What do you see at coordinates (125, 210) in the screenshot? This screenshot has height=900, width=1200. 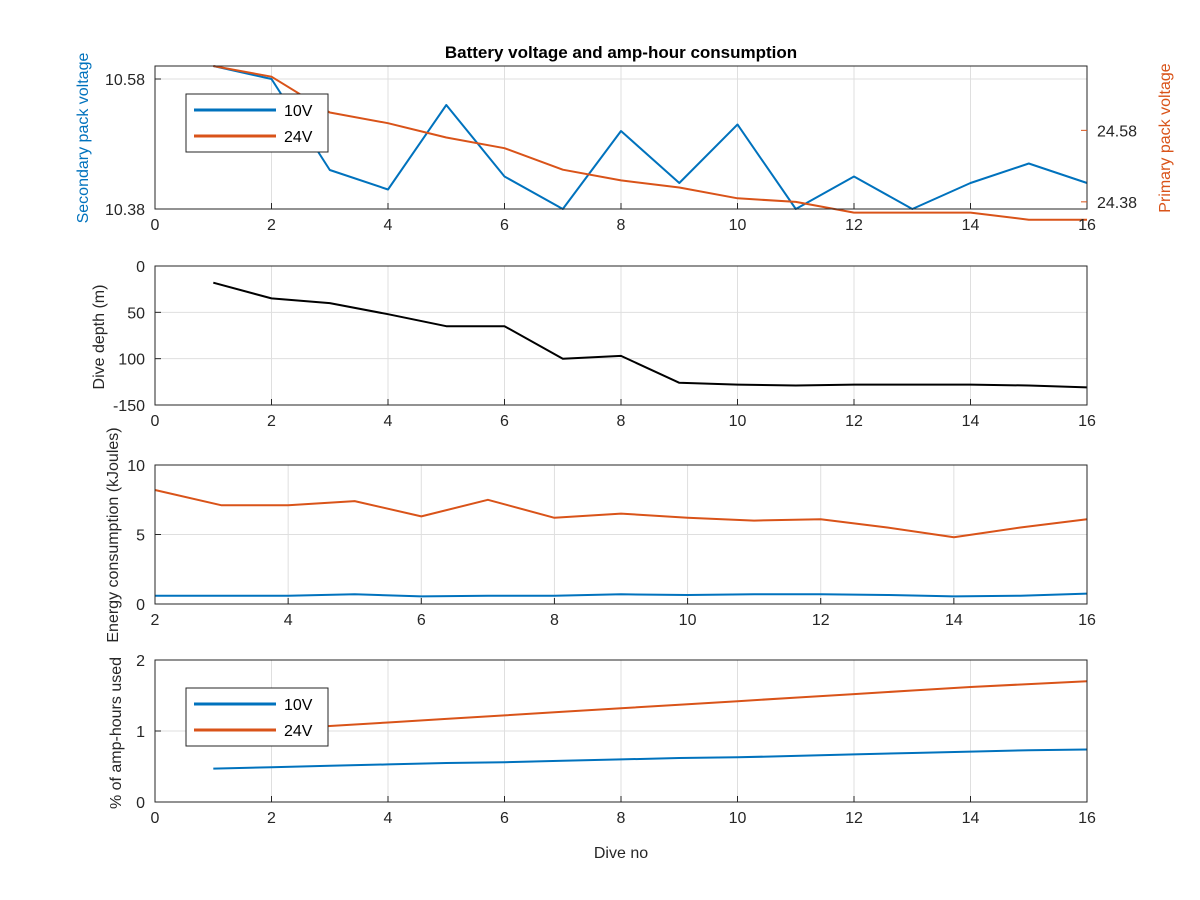 I see `y-tick-label: 10.38` at bounding box center [125, 210].